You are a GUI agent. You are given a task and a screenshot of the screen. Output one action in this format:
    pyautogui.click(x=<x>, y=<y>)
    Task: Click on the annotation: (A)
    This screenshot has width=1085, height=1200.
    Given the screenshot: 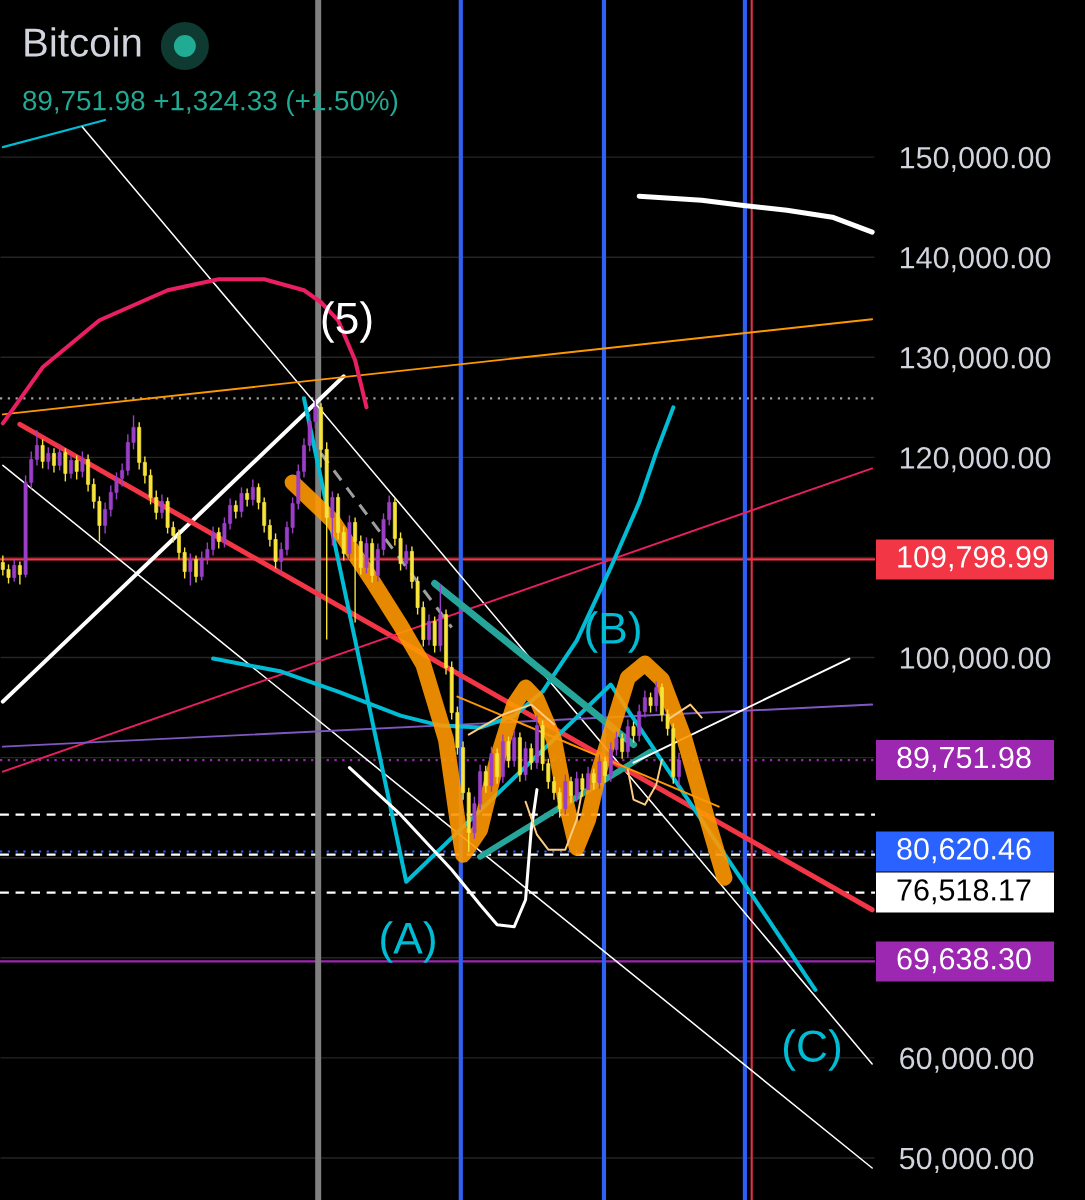 What is the action you would take?
    pyautogui.click(x=408, y=942)
    